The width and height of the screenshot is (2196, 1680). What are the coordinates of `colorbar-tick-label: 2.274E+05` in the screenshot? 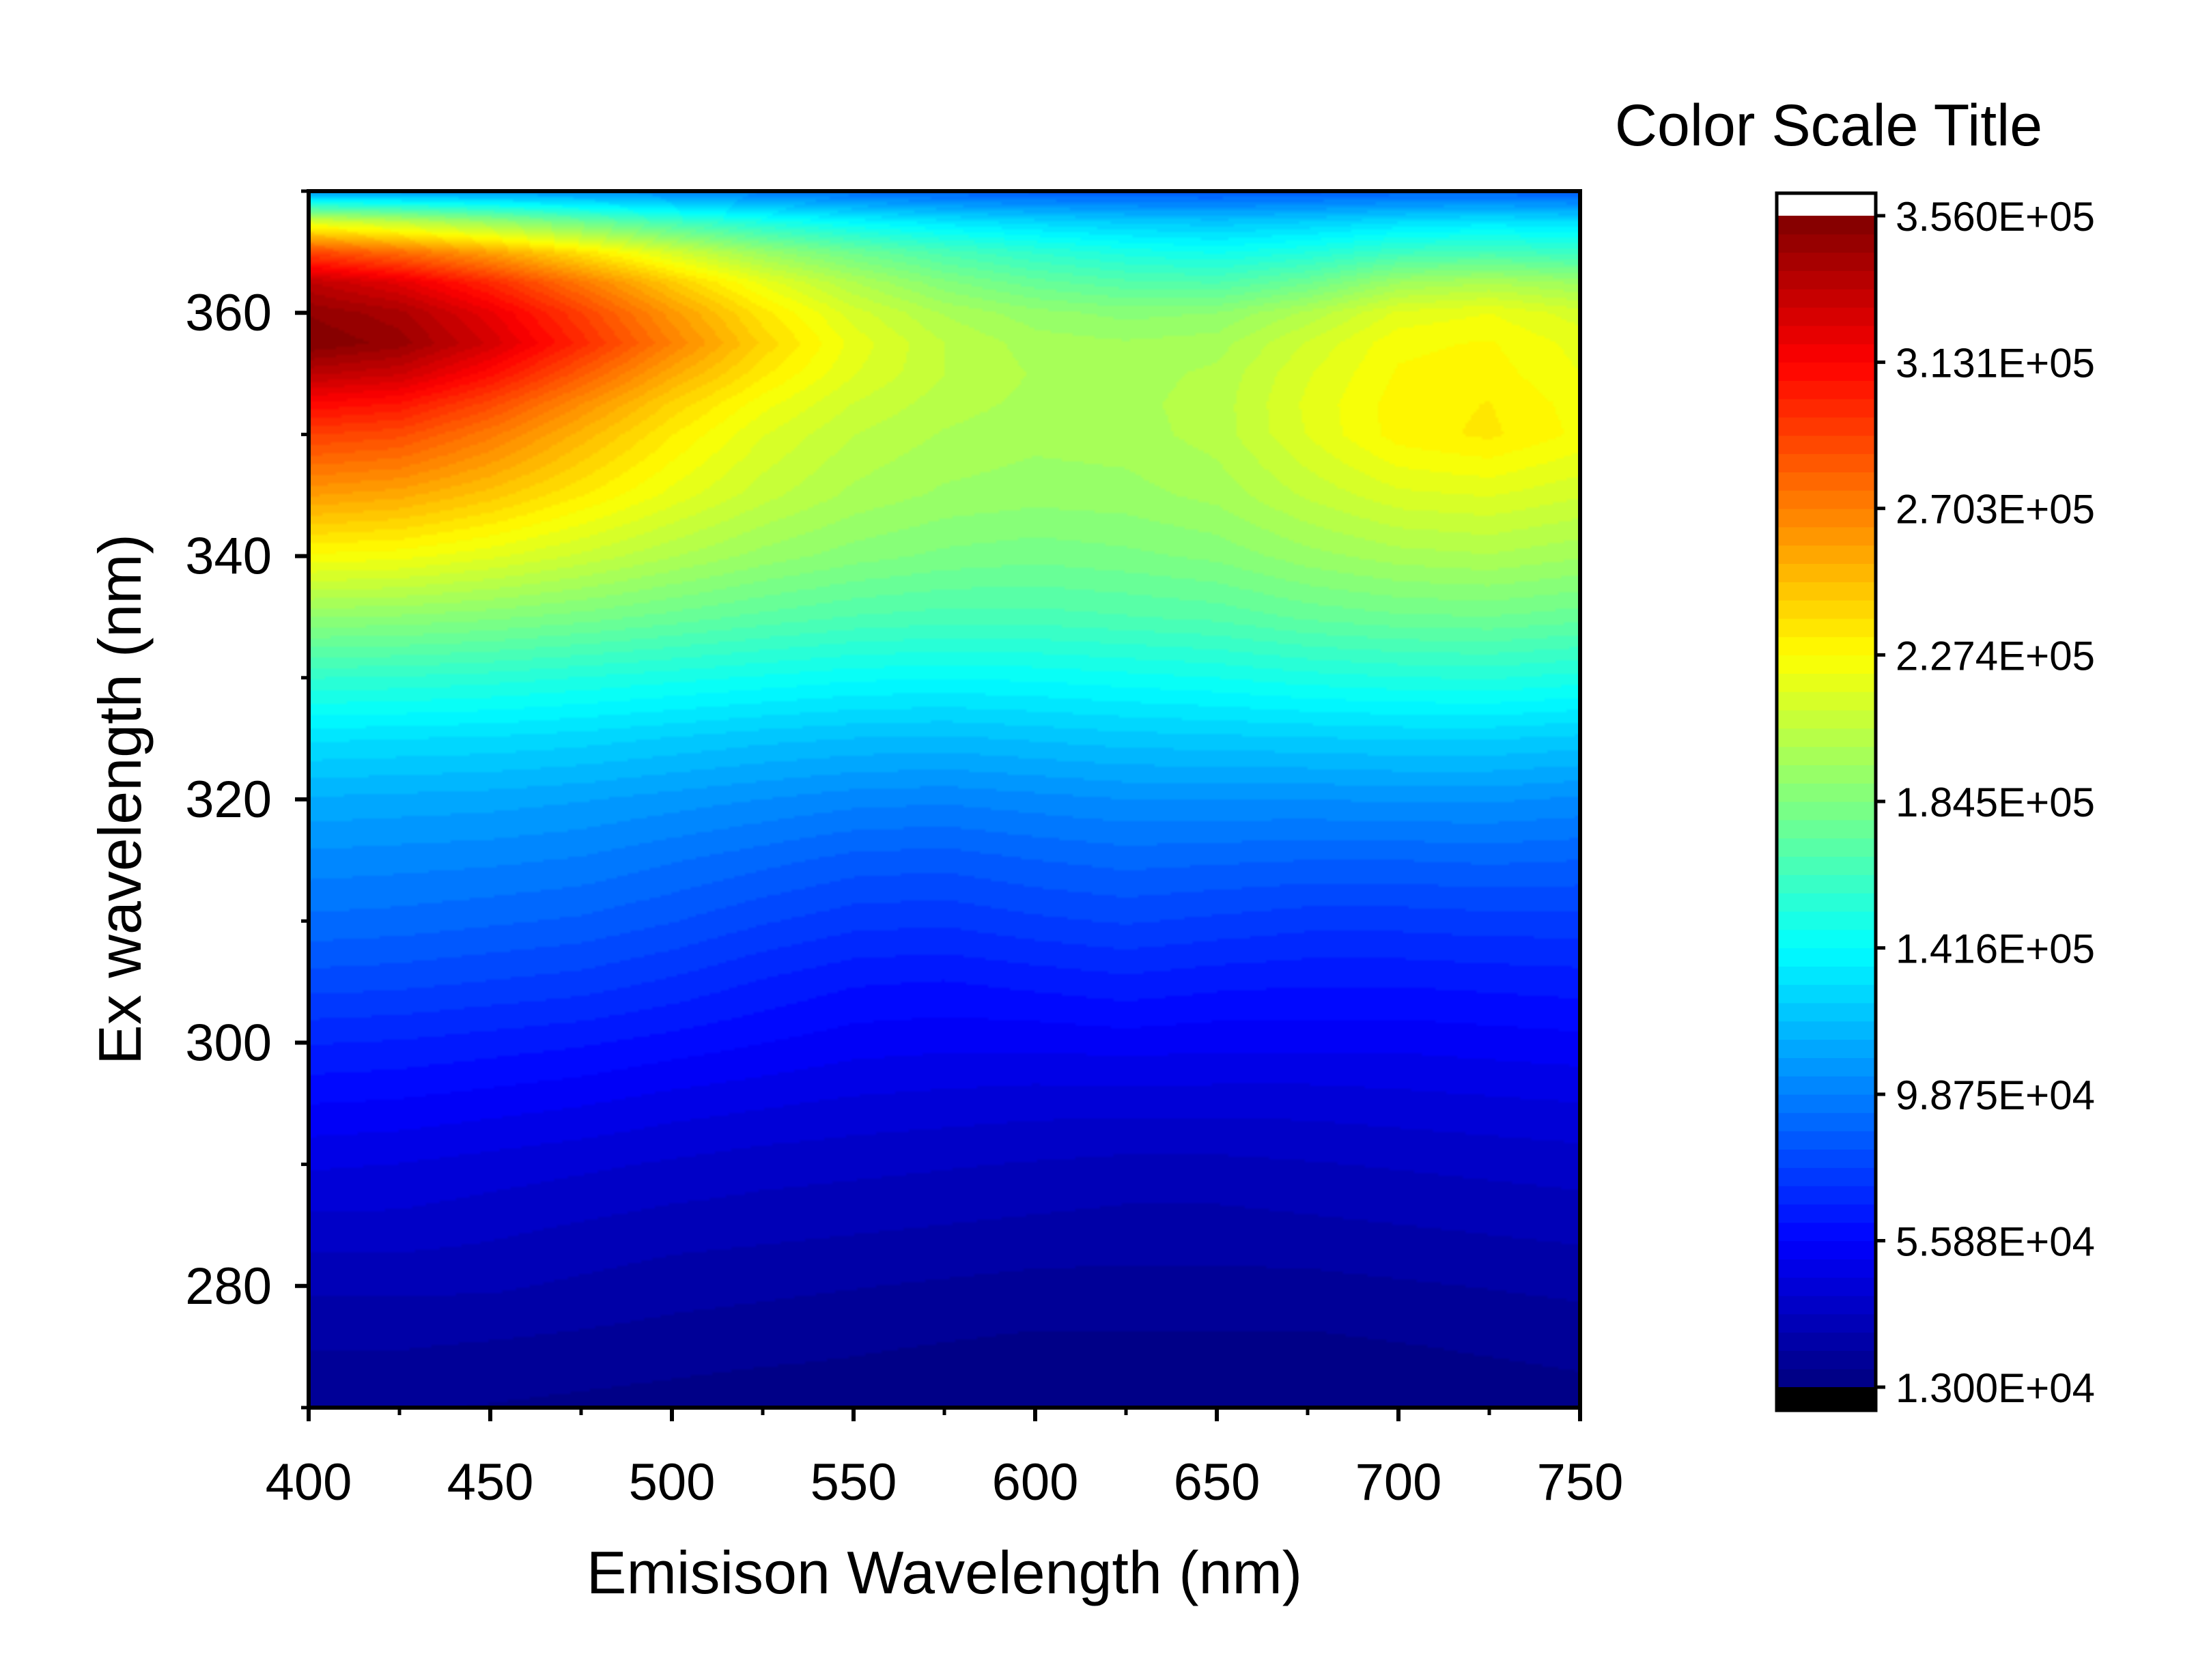 It's located at (1996, 656).